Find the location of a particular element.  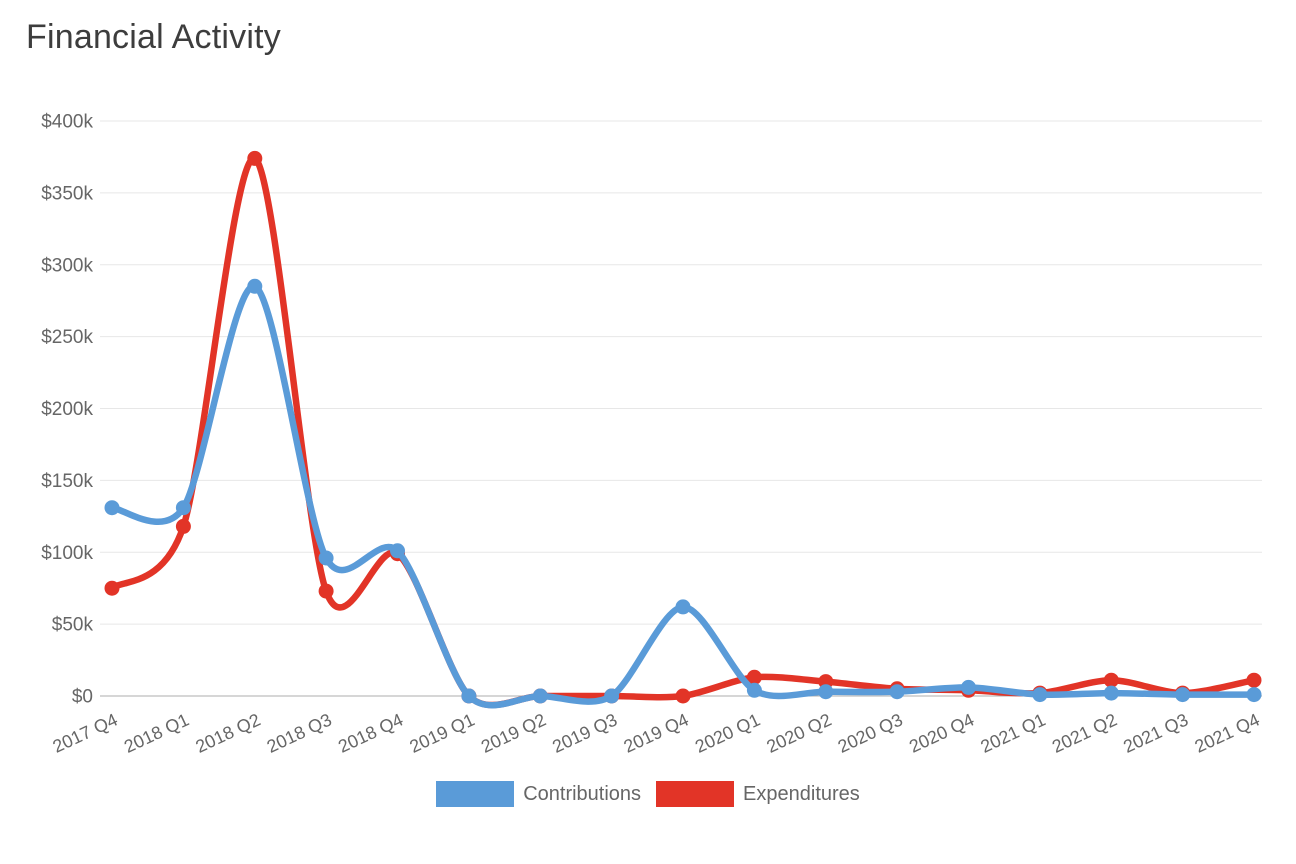

x-tick-label: 2021 Q2 is located at coordinates (1084, 732).